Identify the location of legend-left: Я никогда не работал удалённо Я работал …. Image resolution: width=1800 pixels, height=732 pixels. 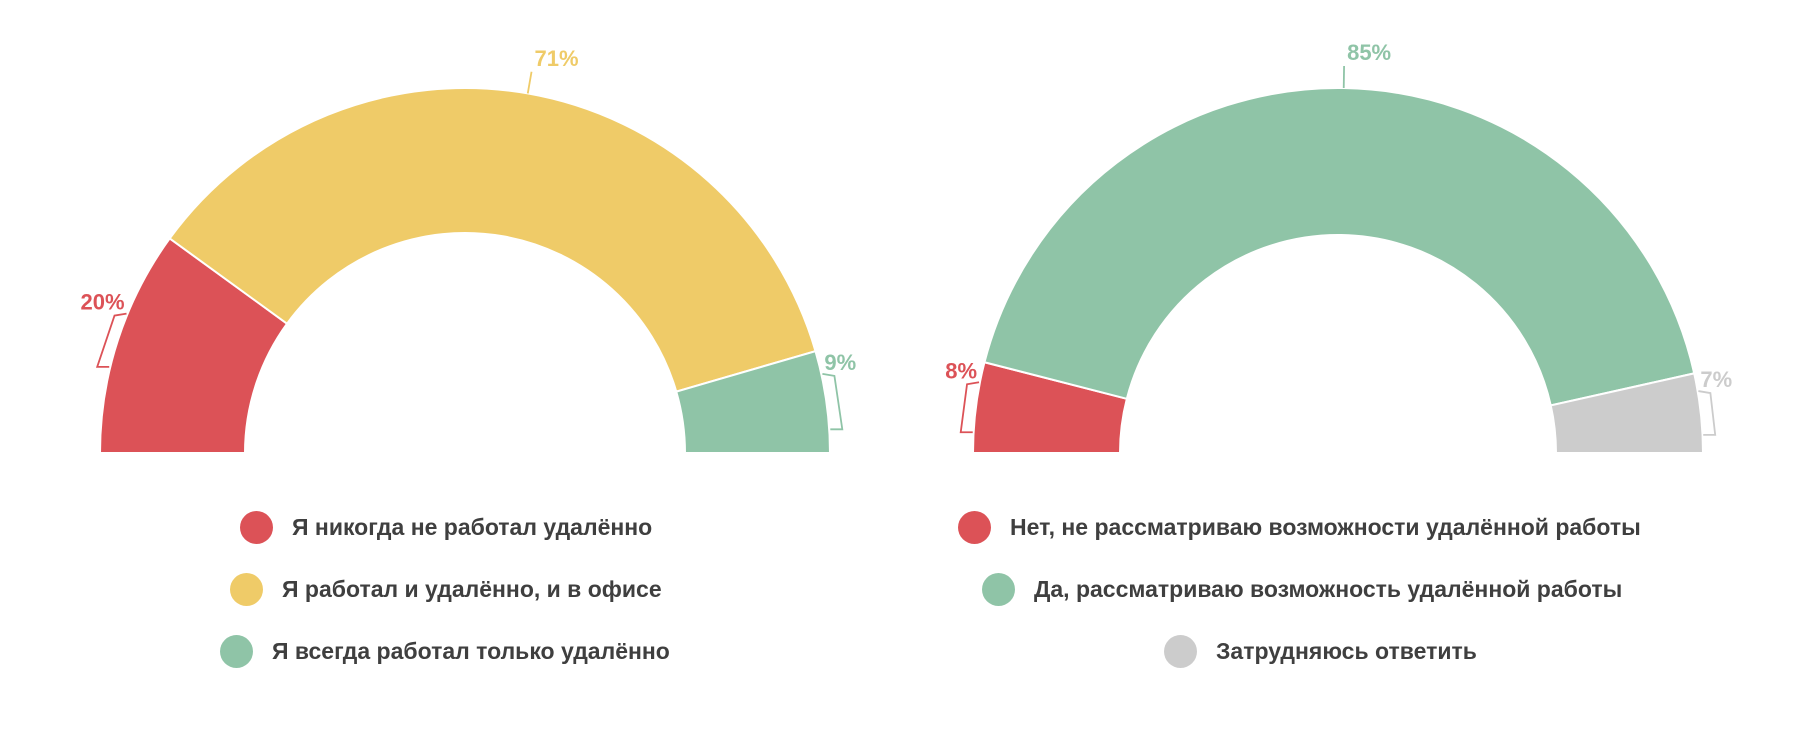
(445, 603).